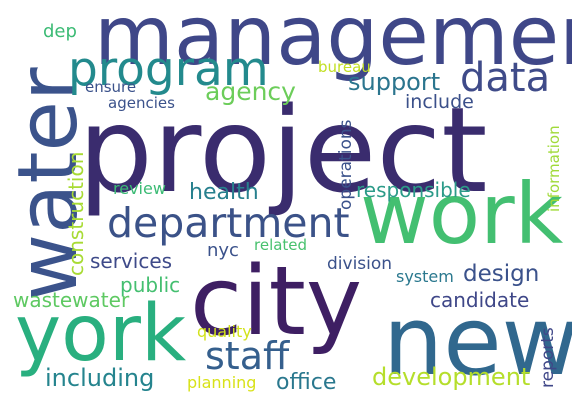  I want to click on word-health: health, so click(224, 192).